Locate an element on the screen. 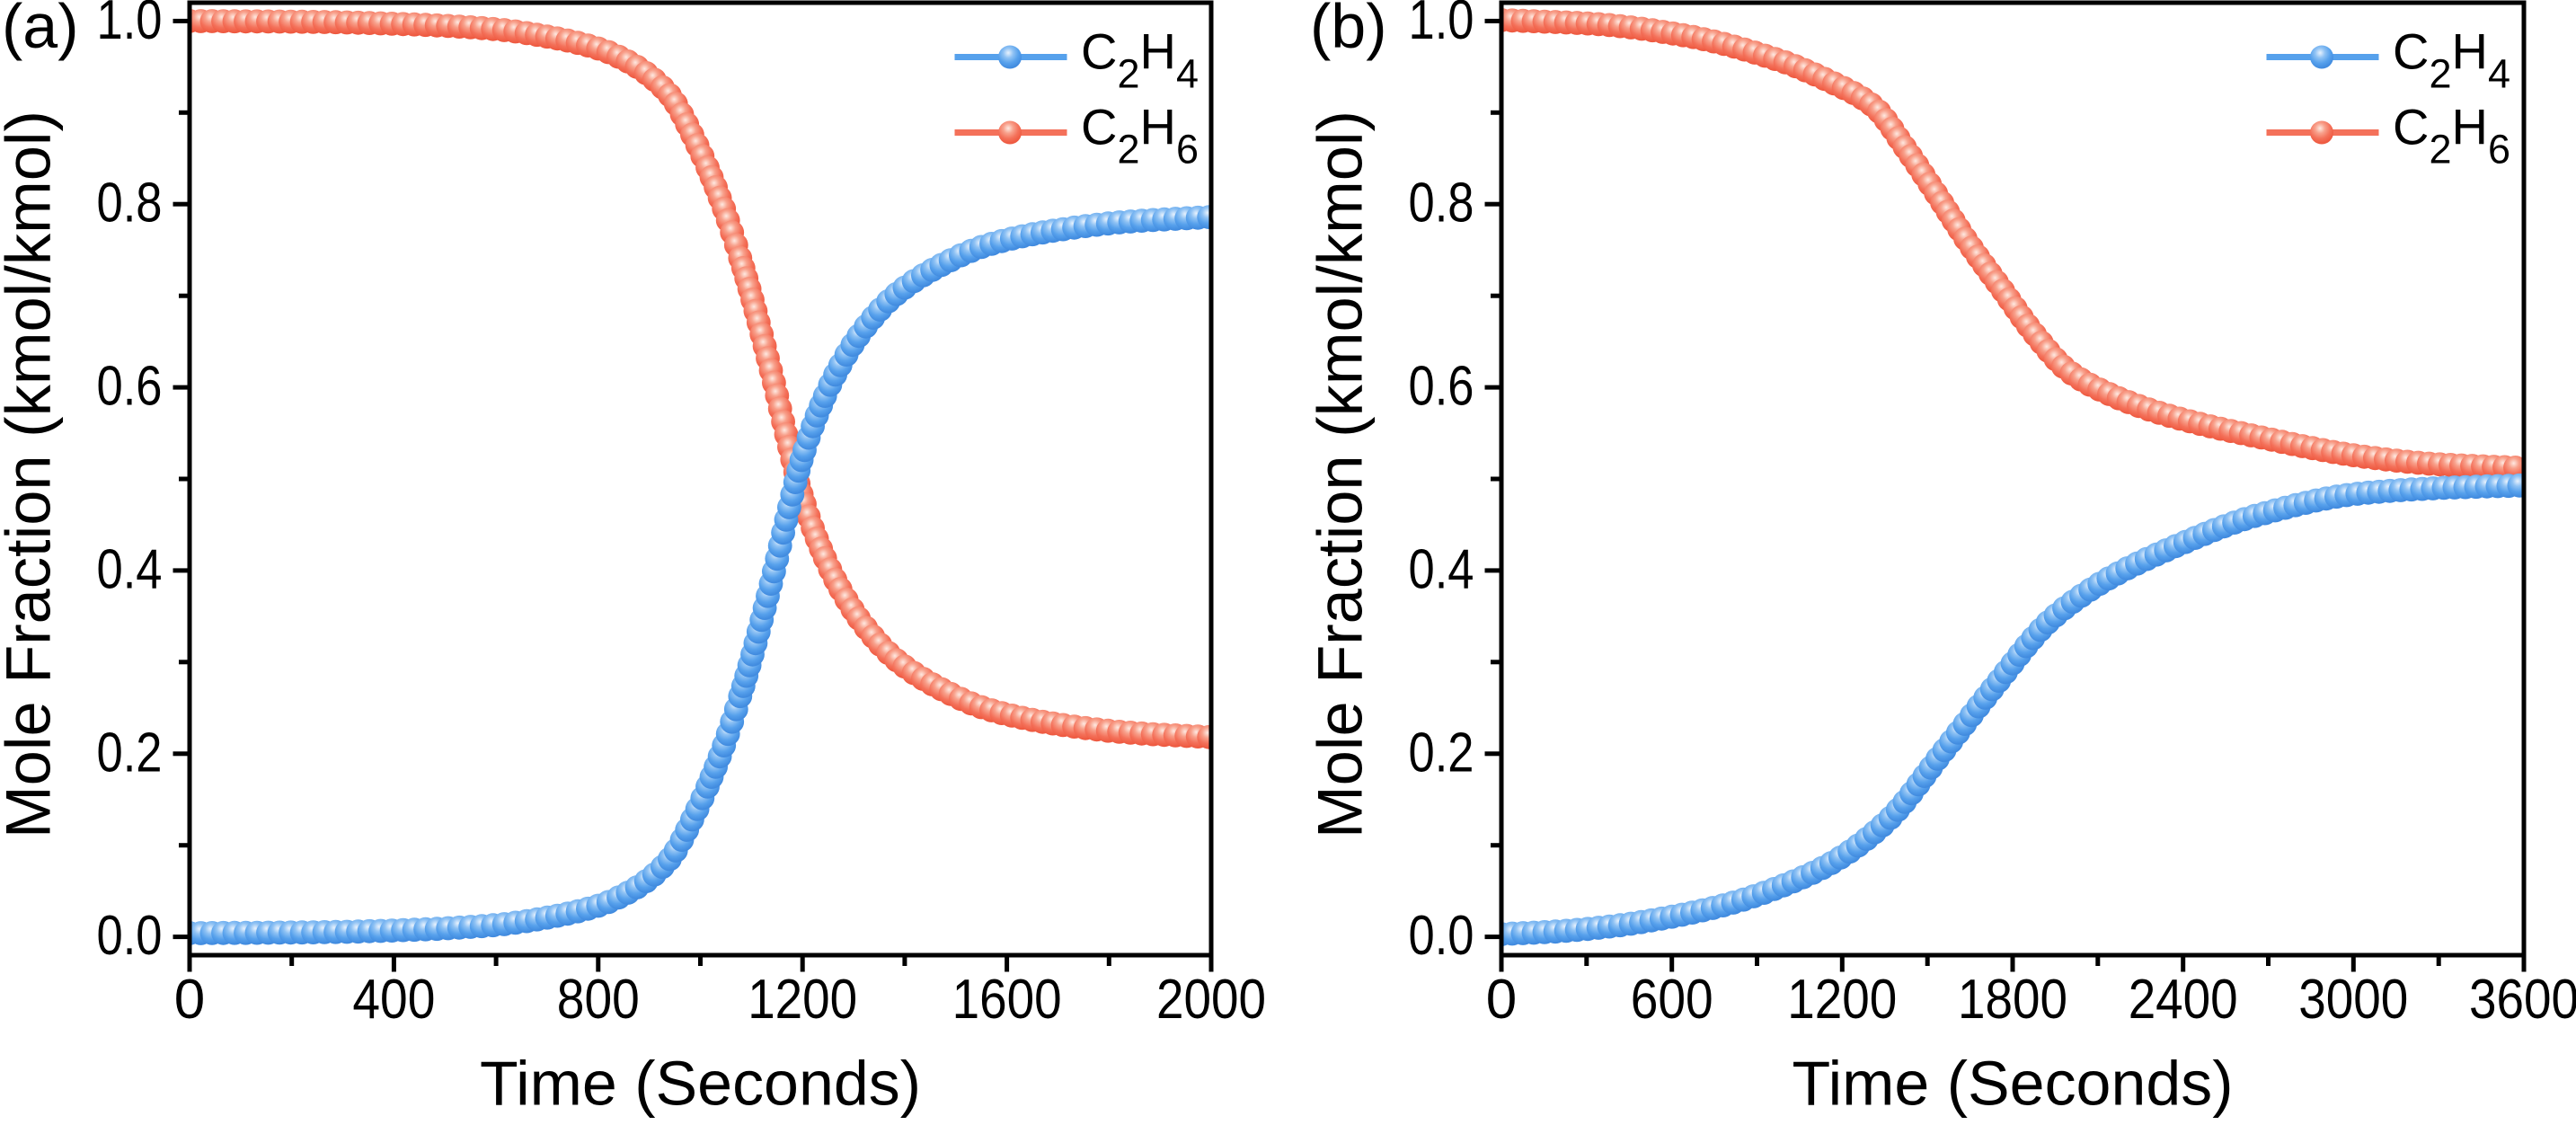 Image resolution: width=2576 pixels, height=1125 pixels. svg-text: 1800 is located at coordinates (2012, 1000).